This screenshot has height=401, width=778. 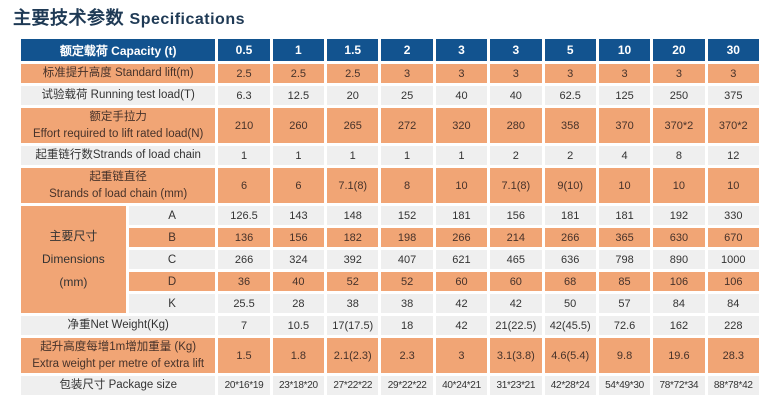 I want to click on row-dimension-k: K 25.5 28 38 38 42 42 50 57 84 84, so click(x=390, y=303).